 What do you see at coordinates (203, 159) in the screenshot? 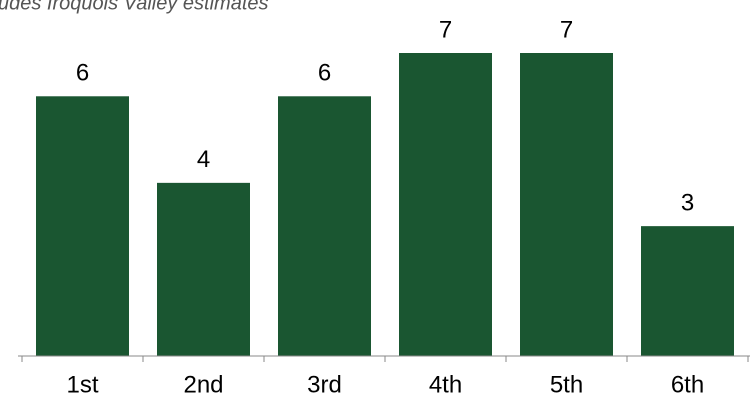
I see `value-label: 4` at bounding box center [203, 159].